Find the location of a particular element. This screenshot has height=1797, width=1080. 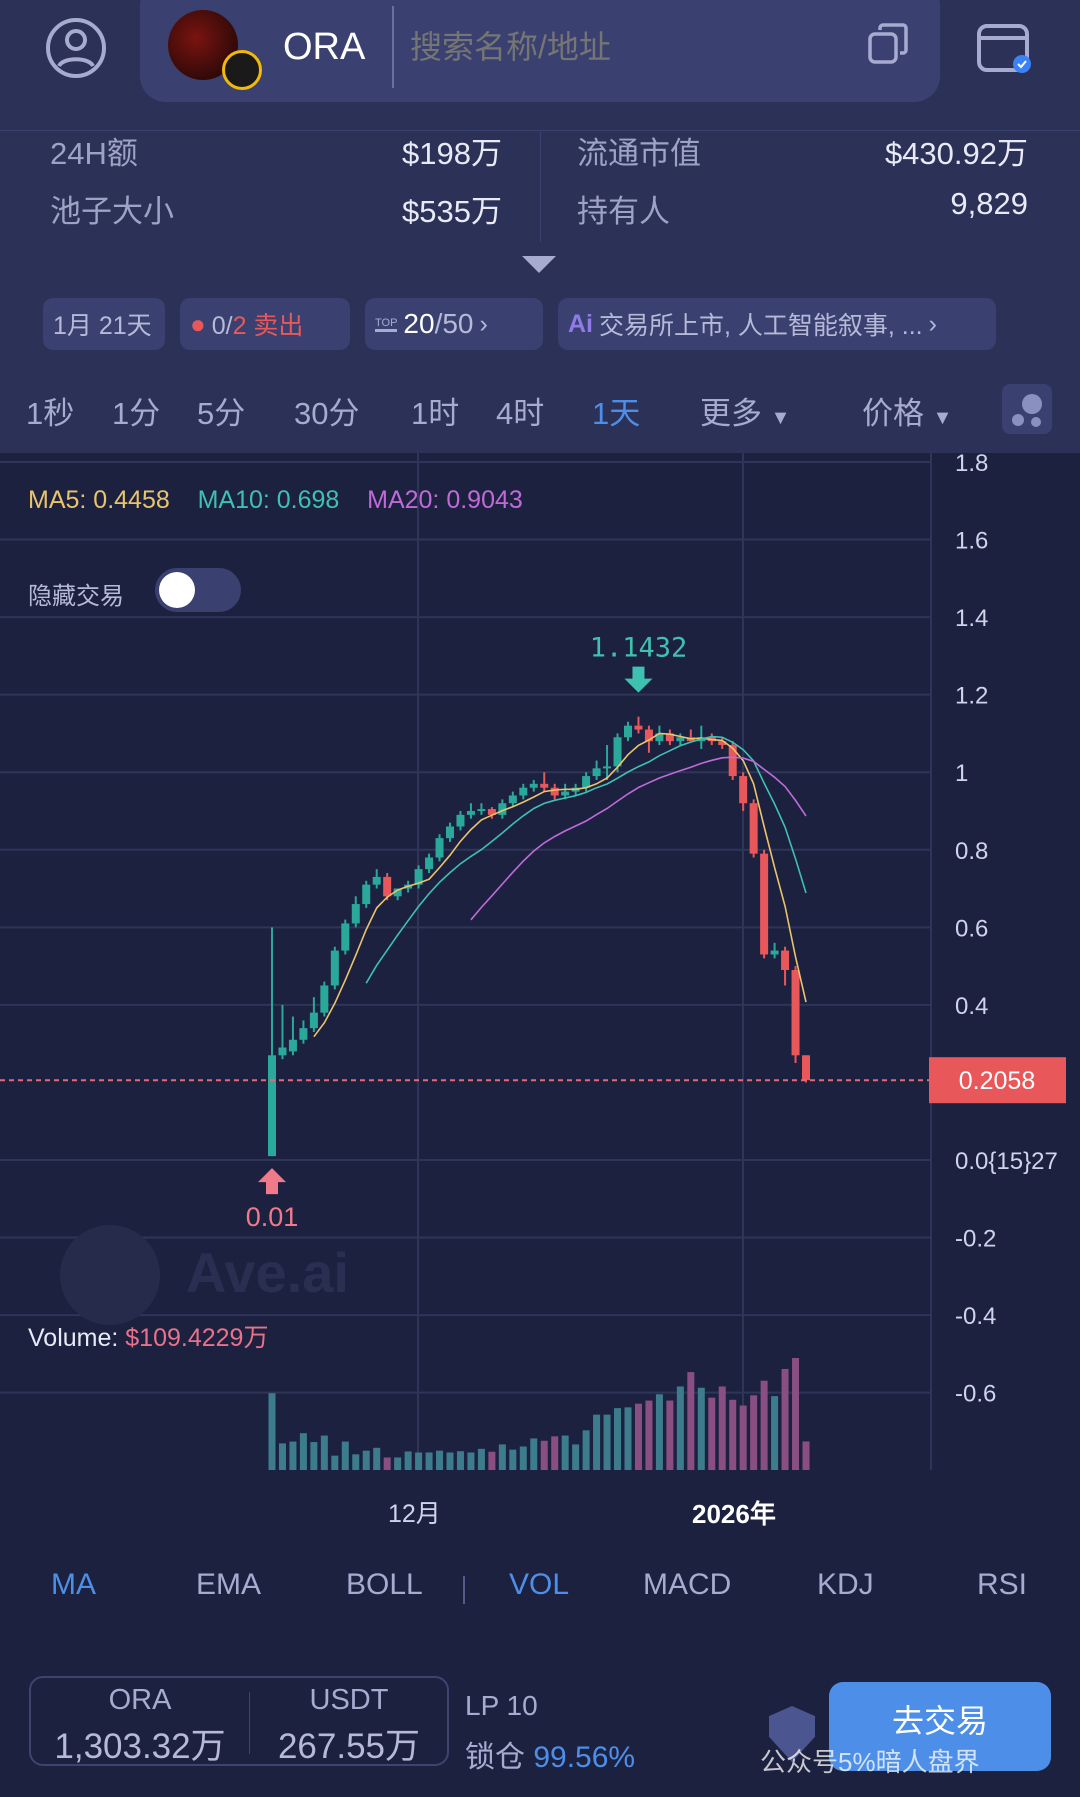

top-holders-chip: TOP 20/50 › is located at coordinates (454, 324).